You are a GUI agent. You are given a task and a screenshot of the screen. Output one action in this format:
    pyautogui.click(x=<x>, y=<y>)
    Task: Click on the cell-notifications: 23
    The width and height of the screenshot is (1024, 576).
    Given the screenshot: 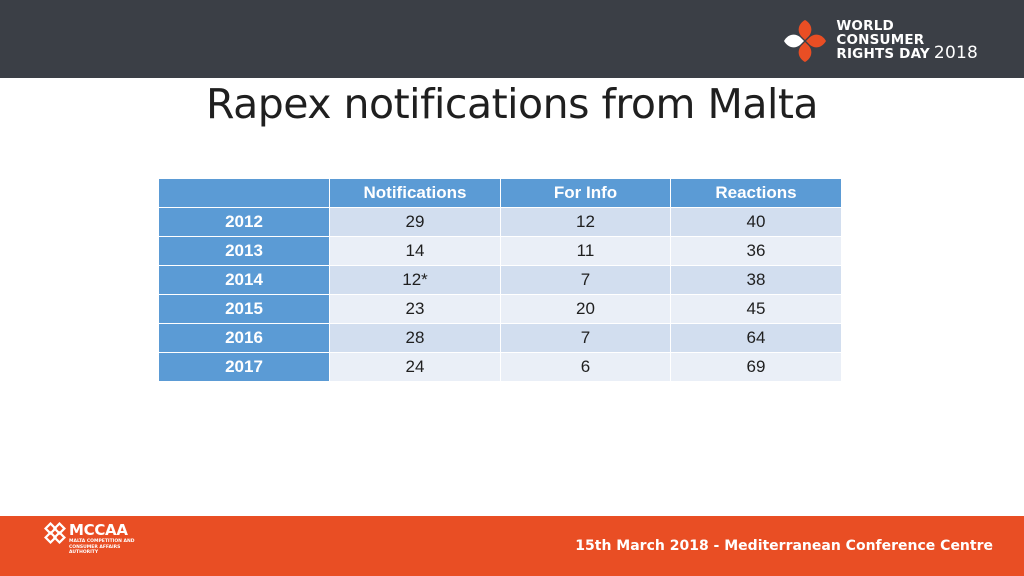 What is the action you would take?
    pyautogui.click(x=415, y=309)
    